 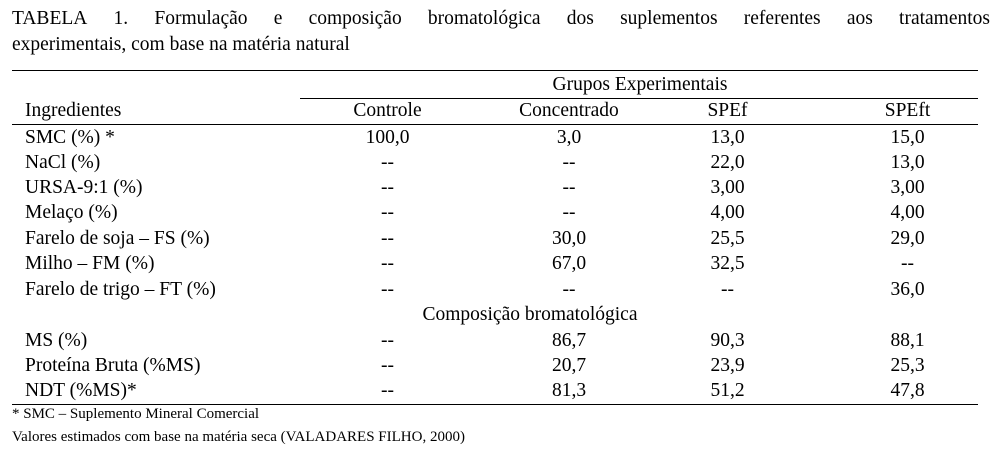 I want to click on caption-word: composição, so click(x=355, y=18).